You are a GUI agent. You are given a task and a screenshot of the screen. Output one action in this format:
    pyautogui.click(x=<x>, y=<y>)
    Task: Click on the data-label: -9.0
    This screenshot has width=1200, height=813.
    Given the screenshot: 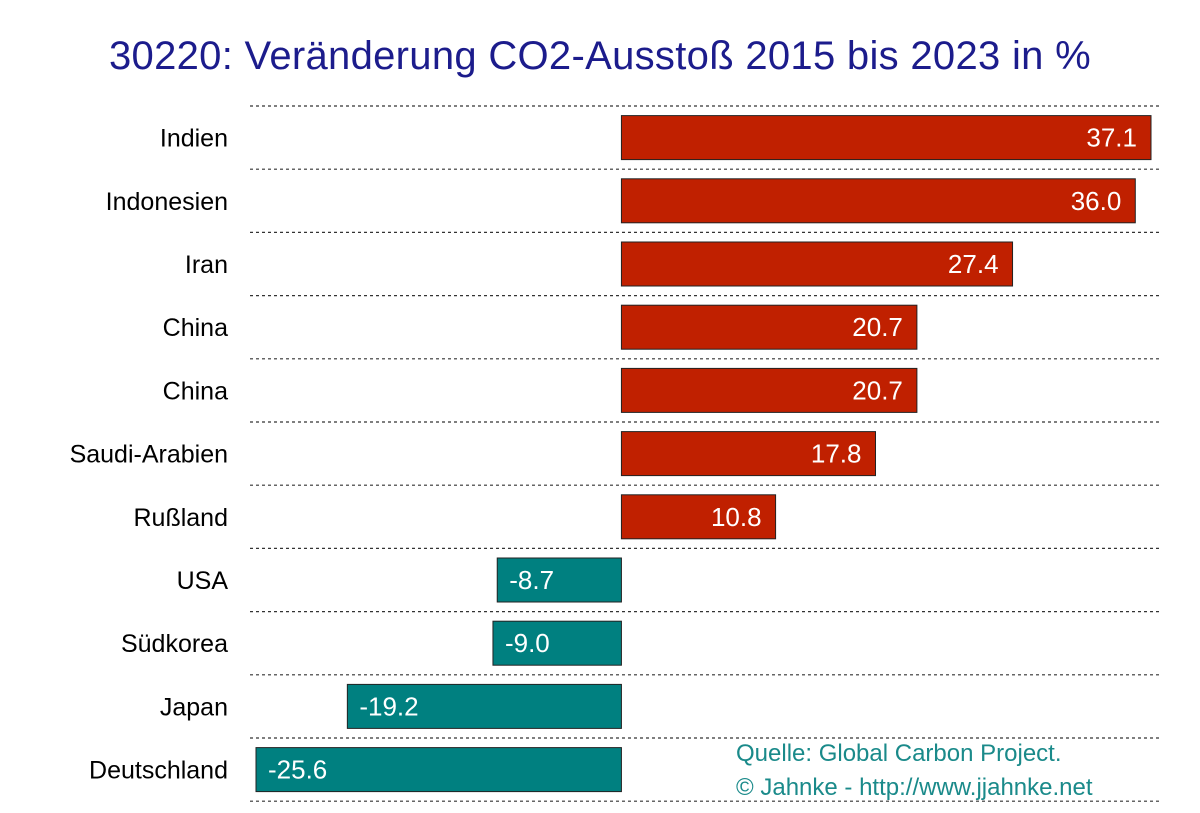 What is the action you would take?
    pyautogui.click(x=527, y=643)
    